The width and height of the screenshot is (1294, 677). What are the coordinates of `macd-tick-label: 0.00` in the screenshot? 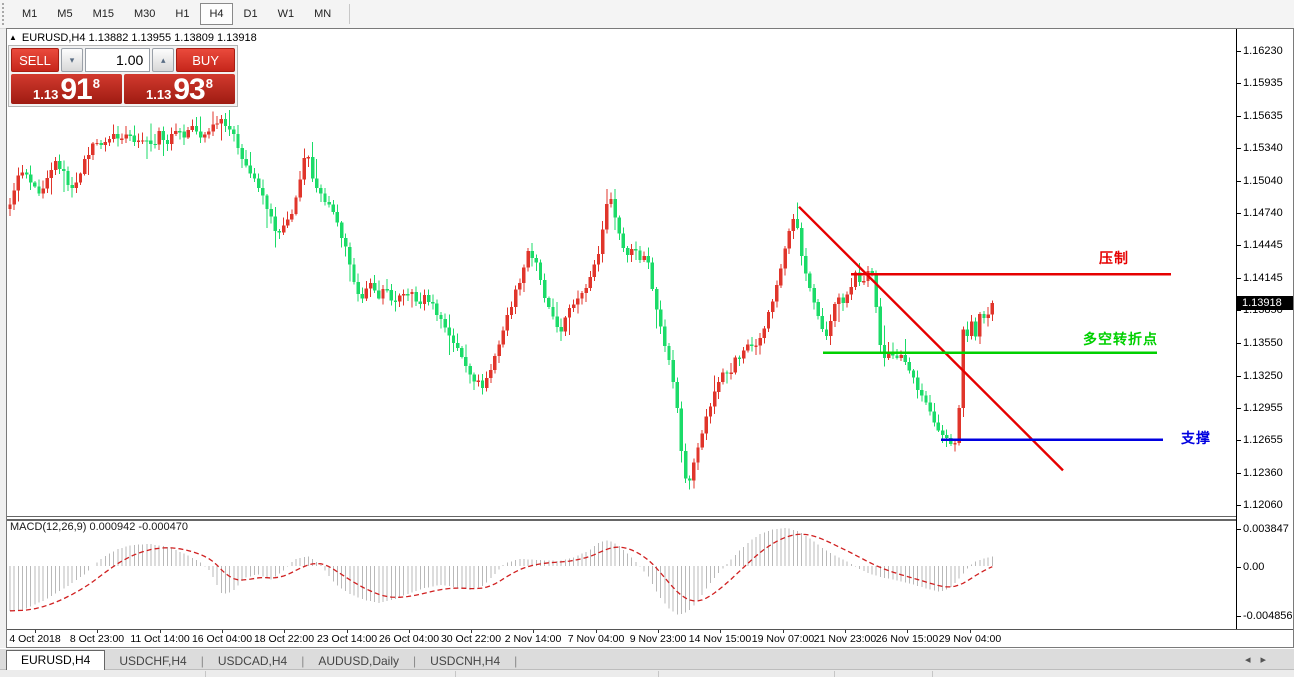 It's located at (1250, 567).